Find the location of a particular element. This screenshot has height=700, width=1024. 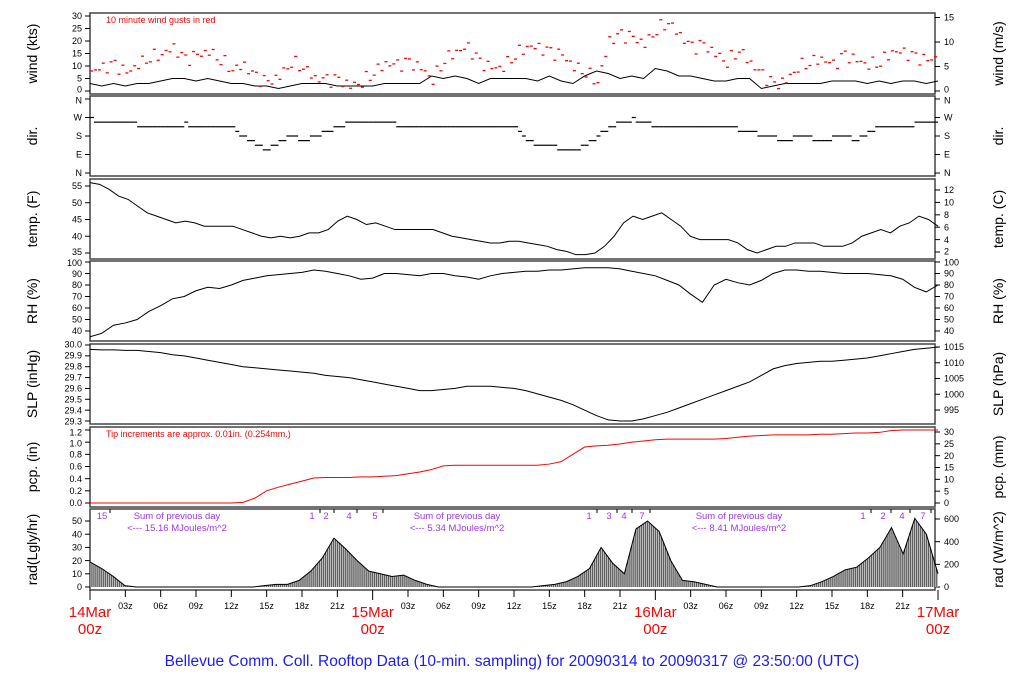

radiation-line is located at coordinates (514, 552).